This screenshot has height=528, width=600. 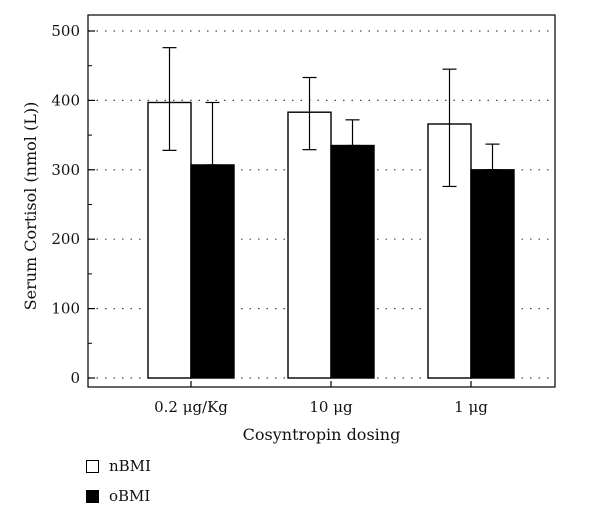 What do you see at coordinates (65, 100) in the screenshot?
I see `y-tick-label: 400` at bounding box center [65, 100].